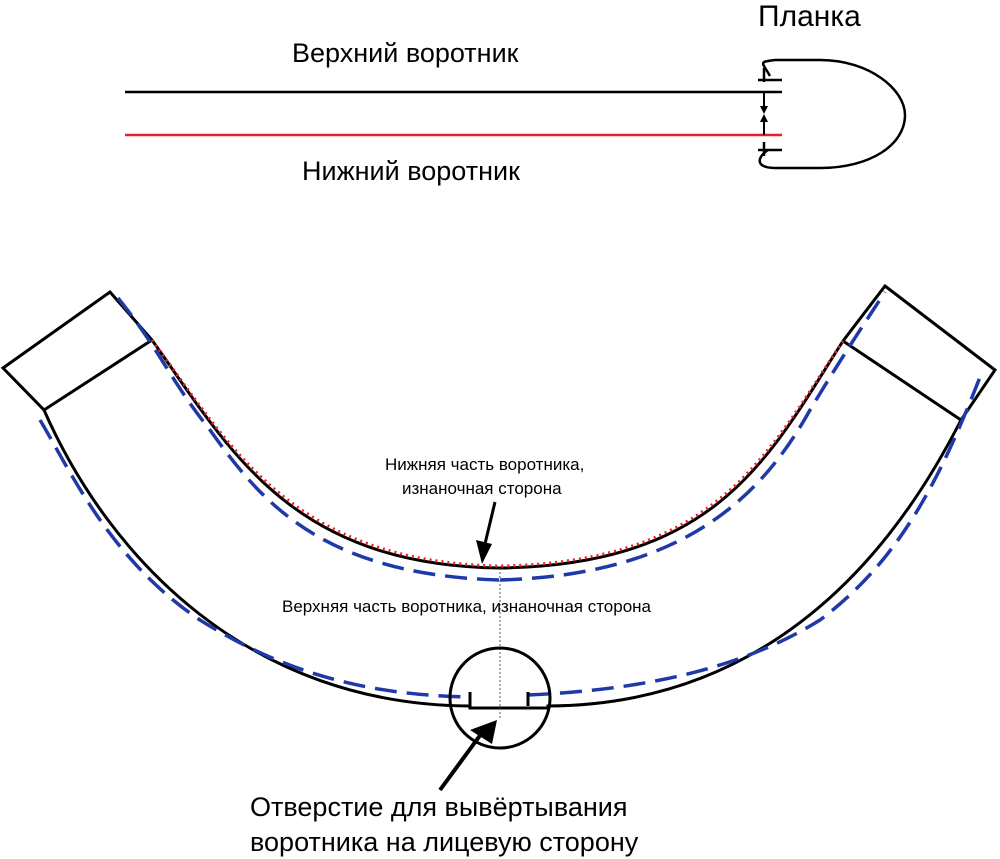 This screenshot has width=1000, height=859. What do you see at coordinates (482, 488) in the screenshot?
I see `lower-part-label-2: изнаночная сторона` at bounding box center [482, 488].